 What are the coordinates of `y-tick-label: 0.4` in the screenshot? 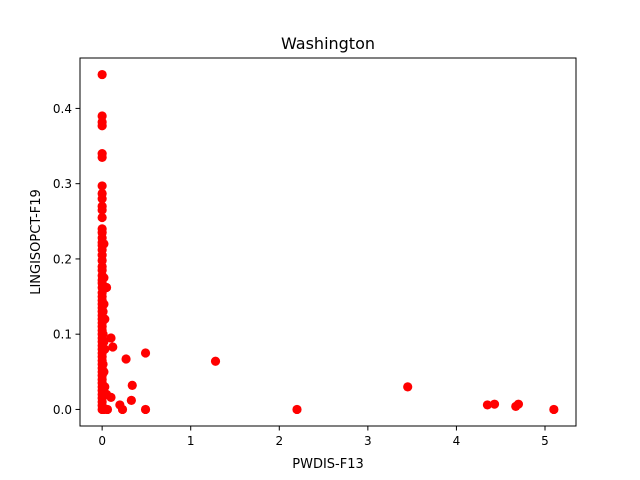 It's located at (62, 109).